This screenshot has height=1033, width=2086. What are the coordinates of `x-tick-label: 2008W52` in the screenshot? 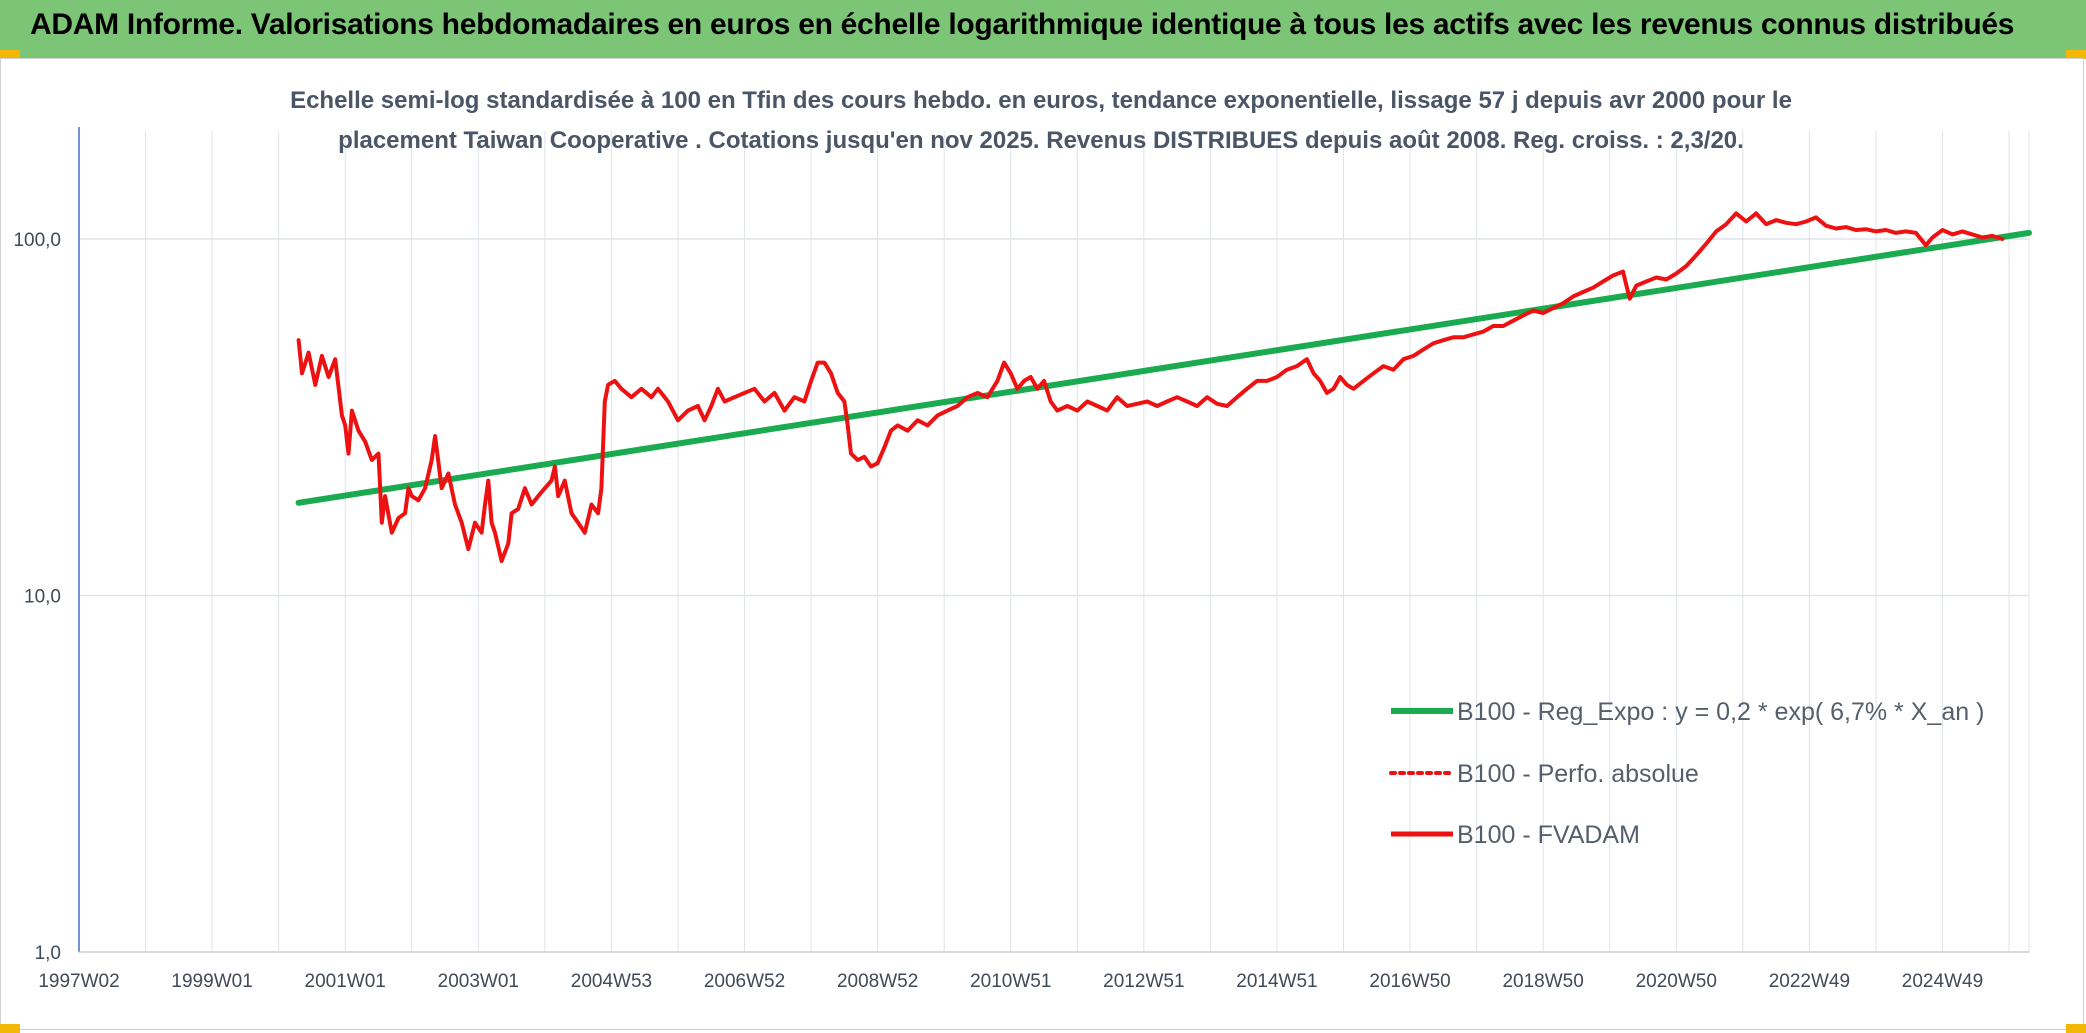 It's located at (877, 981).